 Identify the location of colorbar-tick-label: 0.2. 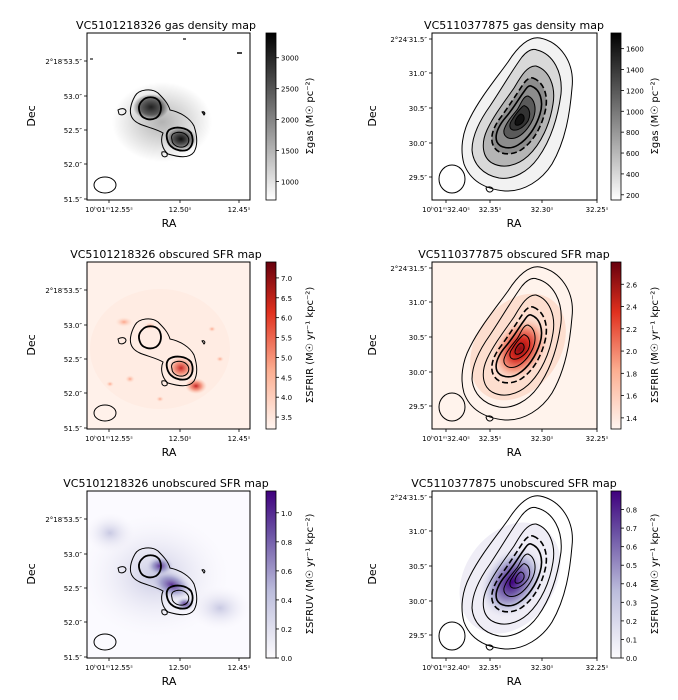
(631, 622).